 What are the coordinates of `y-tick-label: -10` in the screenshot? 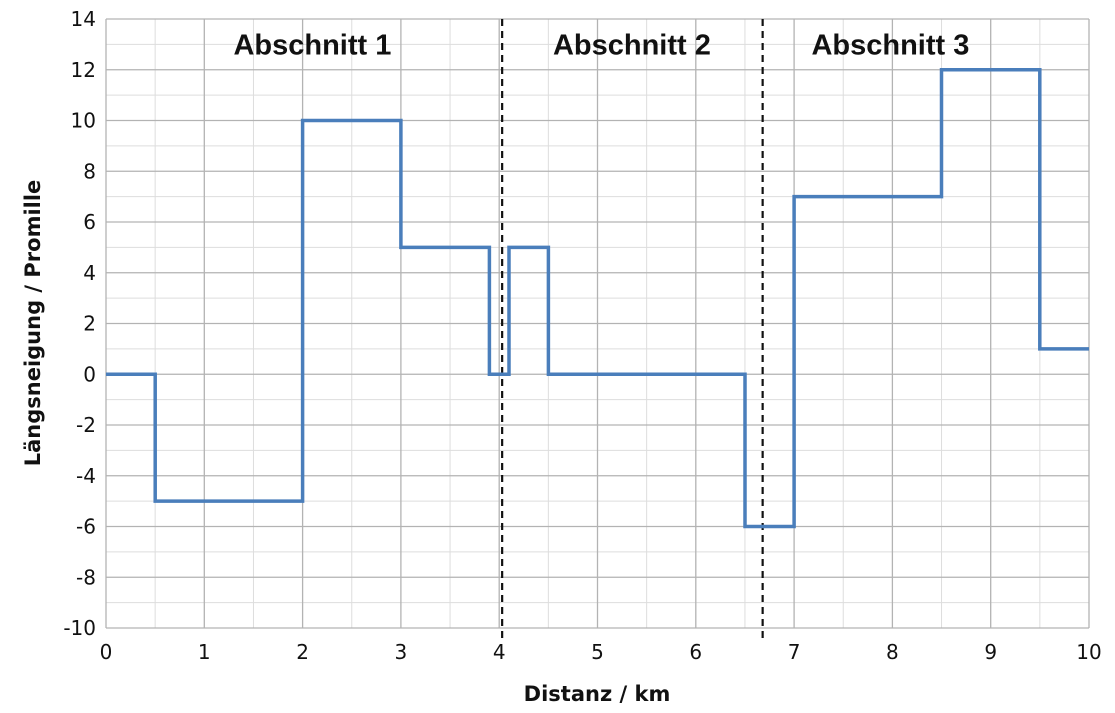 It's located at (79, 628).